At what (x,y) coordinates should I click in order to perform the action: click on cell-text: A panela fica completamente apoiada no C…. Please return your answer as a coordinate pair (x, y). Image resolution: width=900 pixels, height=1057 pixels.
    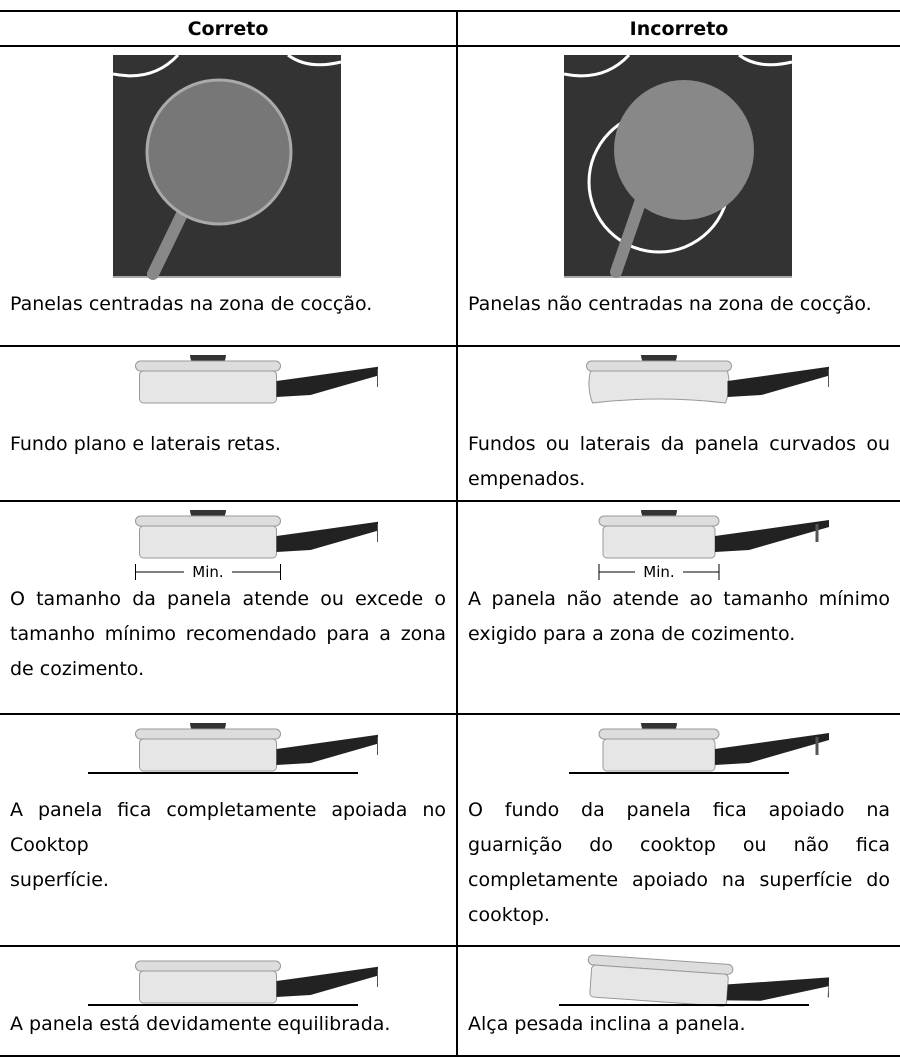
    Looking at the image, I should click on (228, 845).